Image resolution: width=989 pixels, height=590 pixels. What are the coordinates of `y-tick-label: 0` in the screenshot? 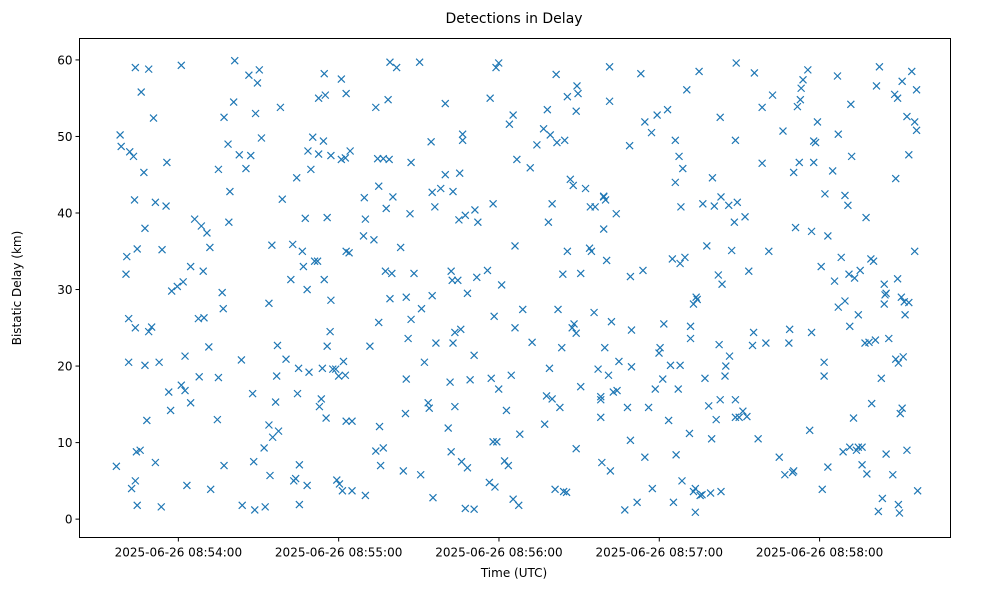 It's located at (69, 520).